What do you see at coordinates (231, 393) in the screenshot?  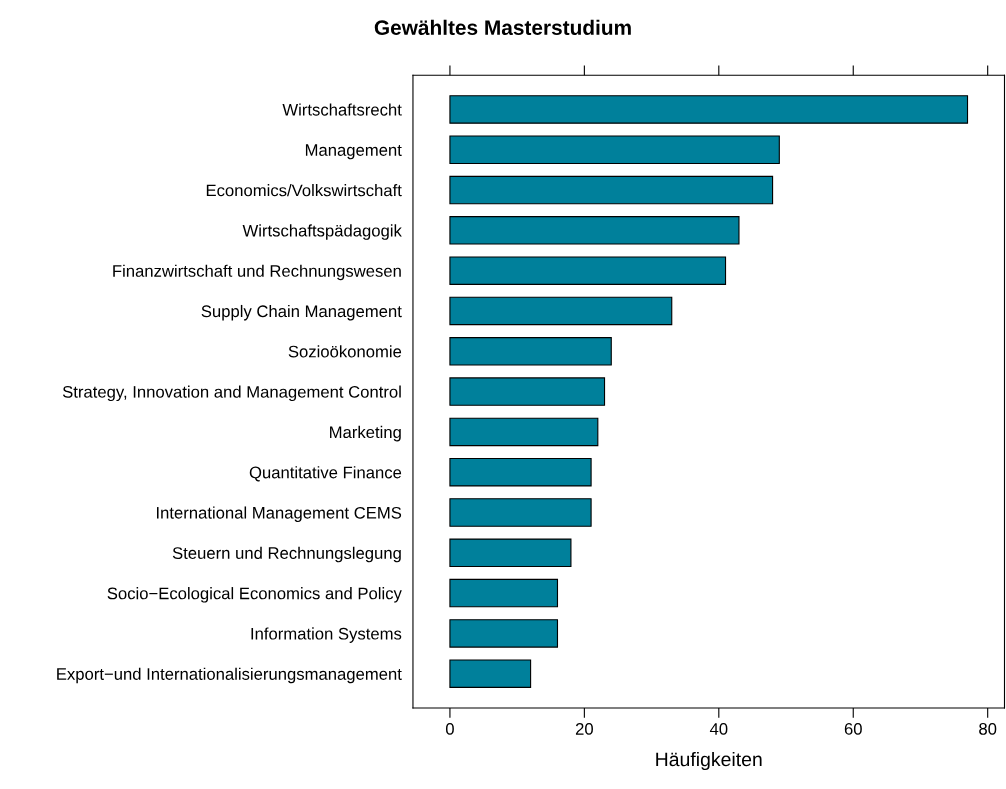 I see `y-tick-label: Strategy, Innovation and Management Control` at bounding box center [231, 393].